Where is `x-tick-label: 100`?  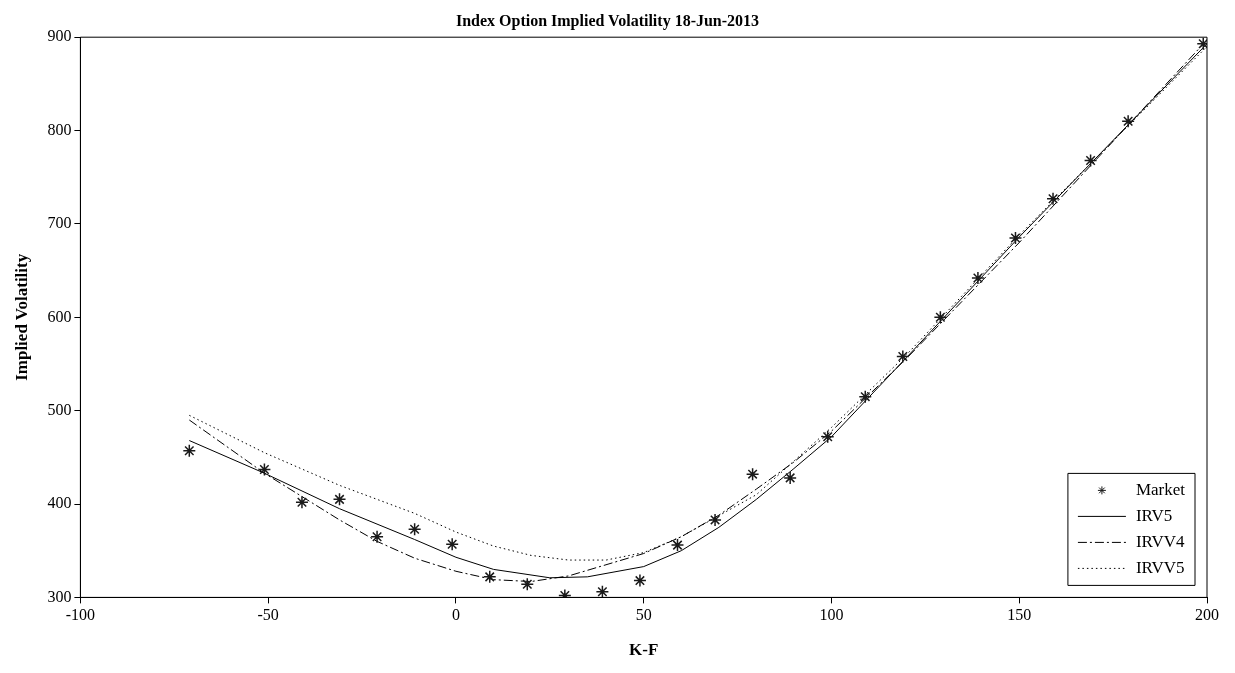 x-tick-label: 100 is located at coordinates (831, 615).